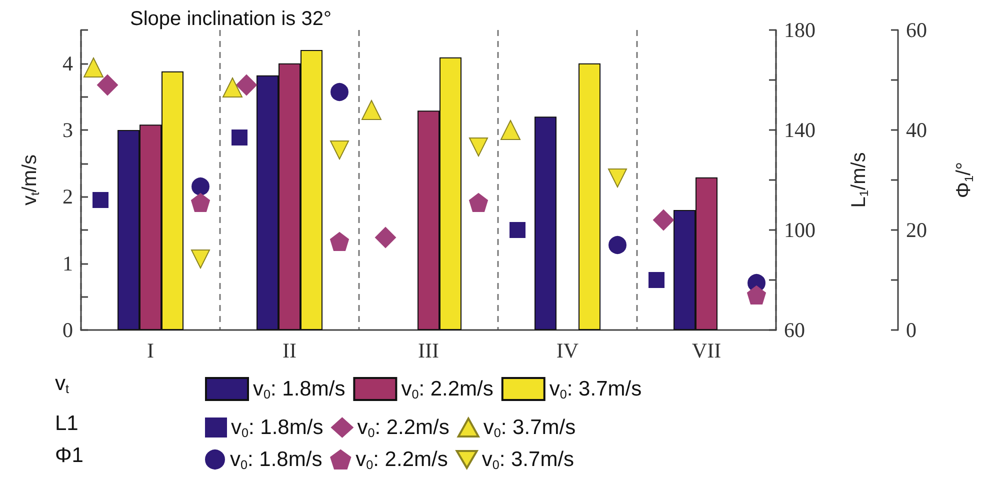 The image size is (983, 478). Describe the element at coordinates (567, 350) in the screenshot. I see `x-tick-label: IV` at that location.